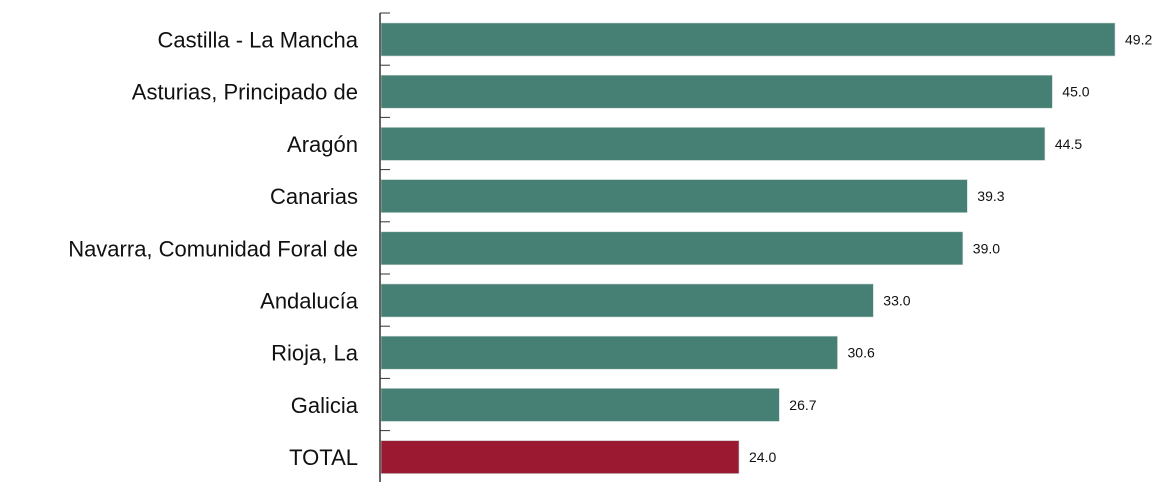 This screenshot has height=482, width=1164. Describe the element at coordinates (802, 405) in the screenshot. I see `value-label: 26.7` at that location.